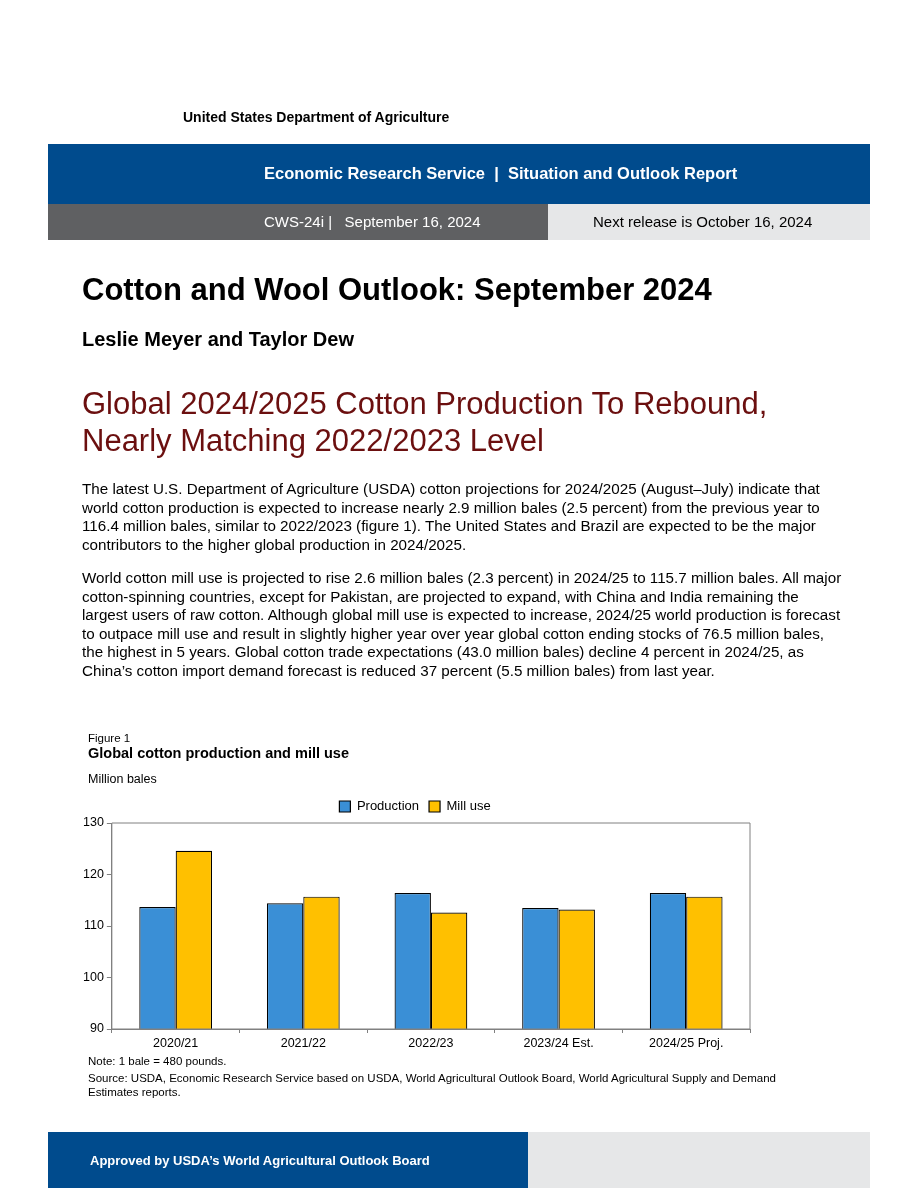 This screenshot has width=918, height=1188. Describe the element at coordinates (157, 1061) in the screenshot. I see `text: Note: 1 bale = 480 pounds.` at that location.